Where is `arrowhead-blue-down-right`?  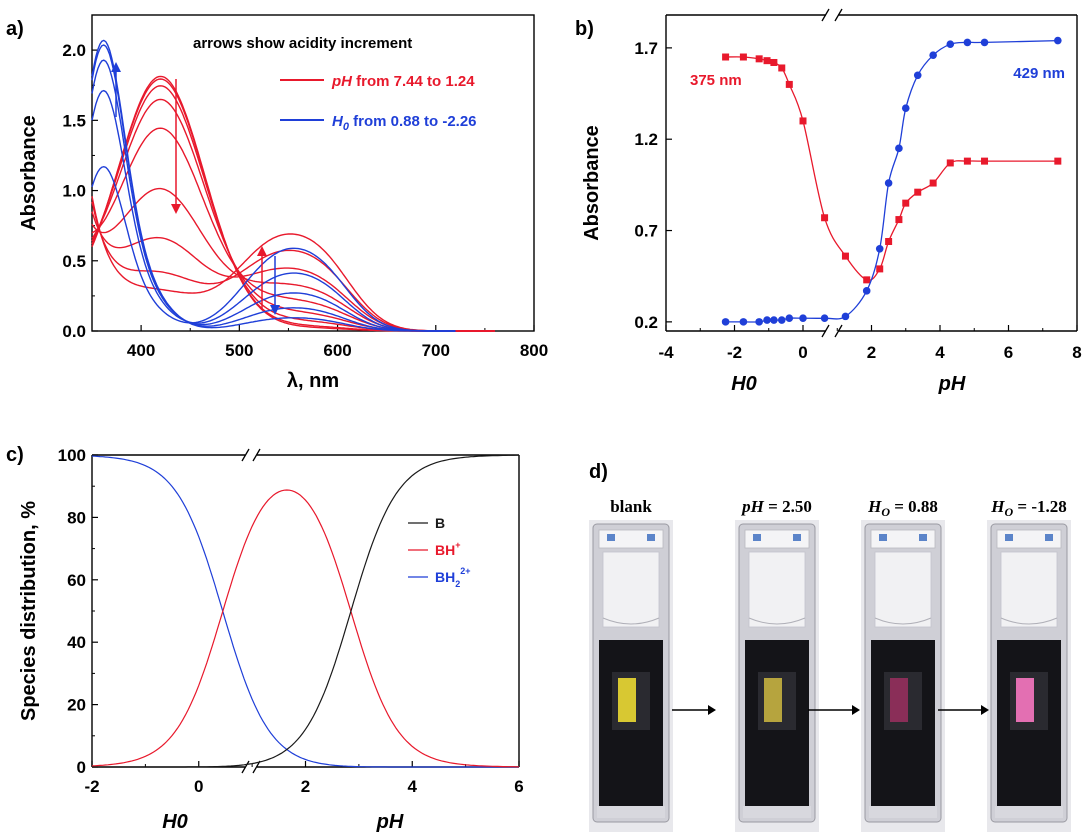
arrowhead-blue-down-right is located at coordinates (275, 310).